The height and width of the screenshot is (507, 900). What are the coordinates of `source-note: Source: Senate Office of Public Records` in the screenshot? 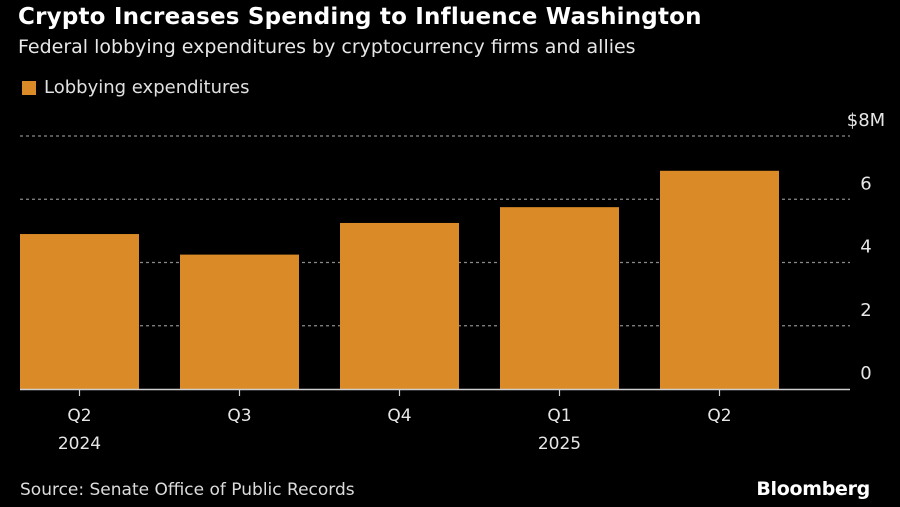 It's located at (187, 490).